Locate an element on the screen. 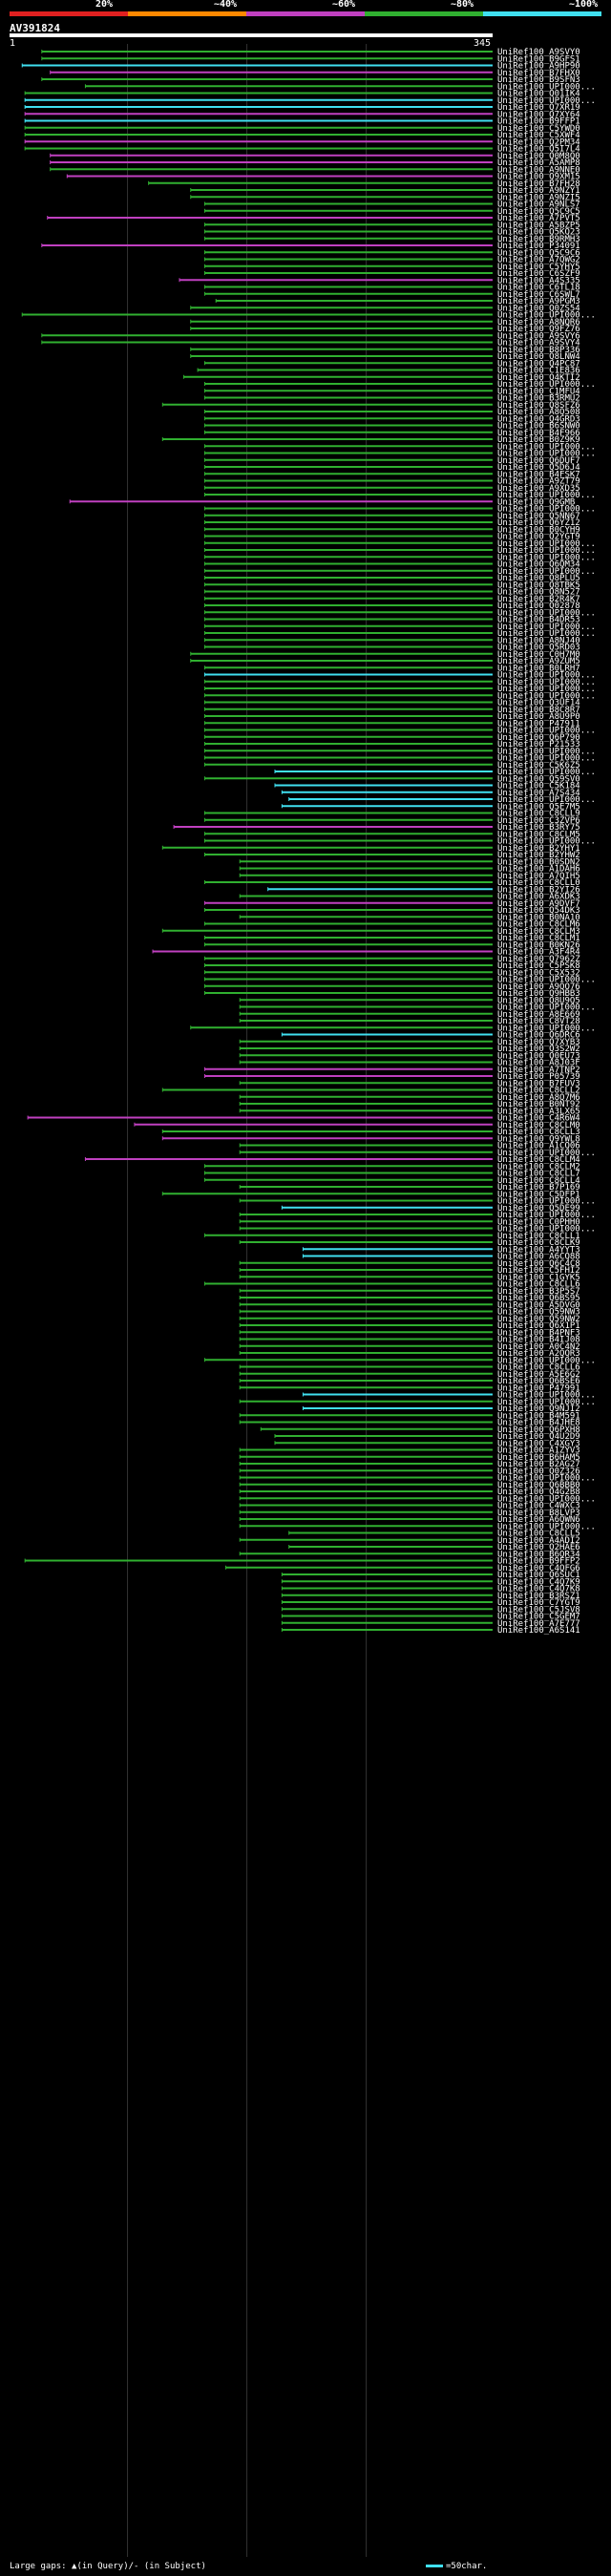 This screenshot has height=2576, width=611. hit-label: UniRef100_C6SWL7 is located at coordinates (539, 295).